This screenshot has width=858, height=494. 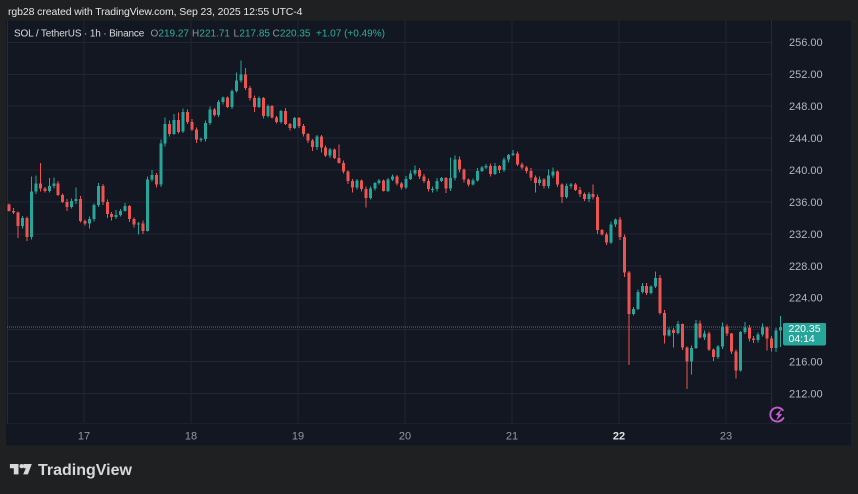 What do you see at coordinates (191, 437) in the screenshot?
I see `svg-text: 18` at bounding box center [191, 437].